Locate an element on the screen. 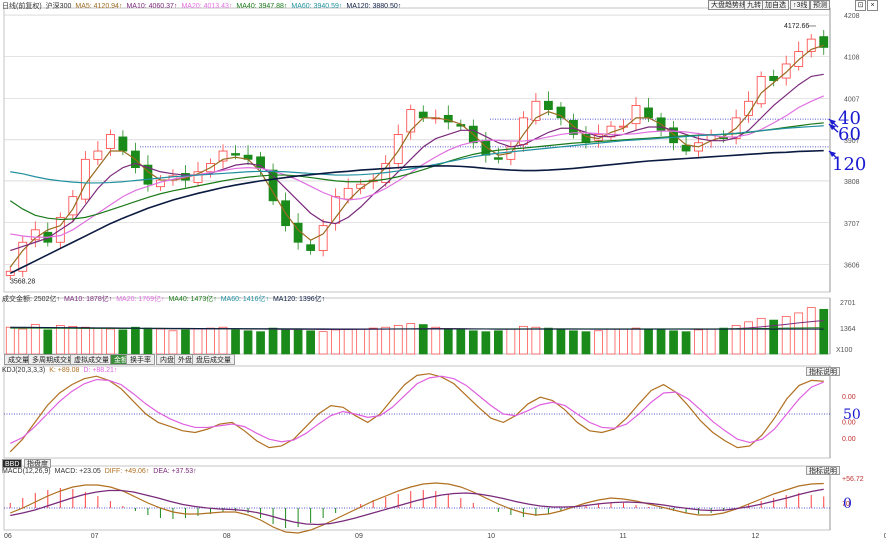  ma-line-ma60 is located at coordinates (417, 154).